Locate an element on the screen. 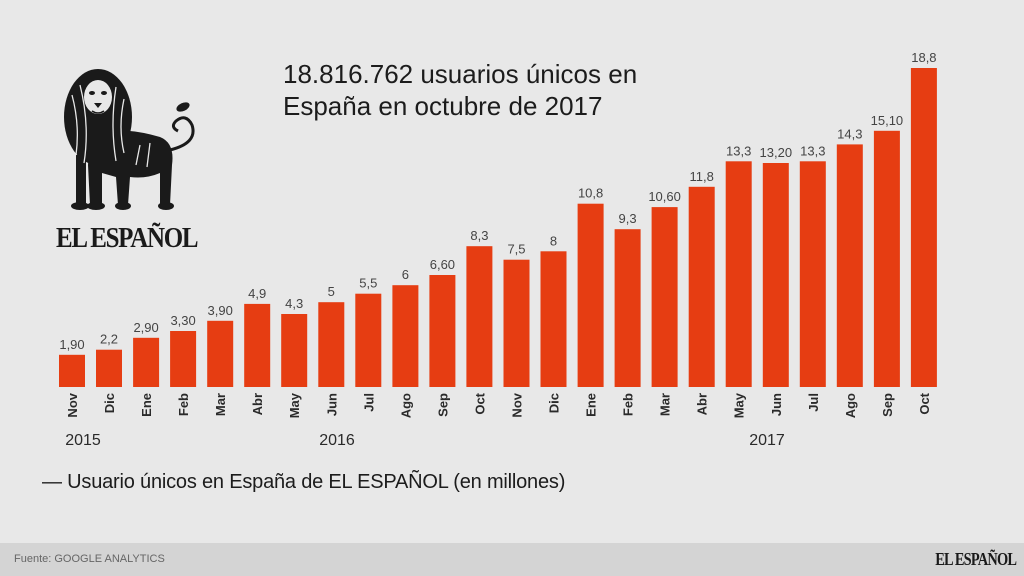  value-label-17: 11,8 is located at coordinates (702, 176).